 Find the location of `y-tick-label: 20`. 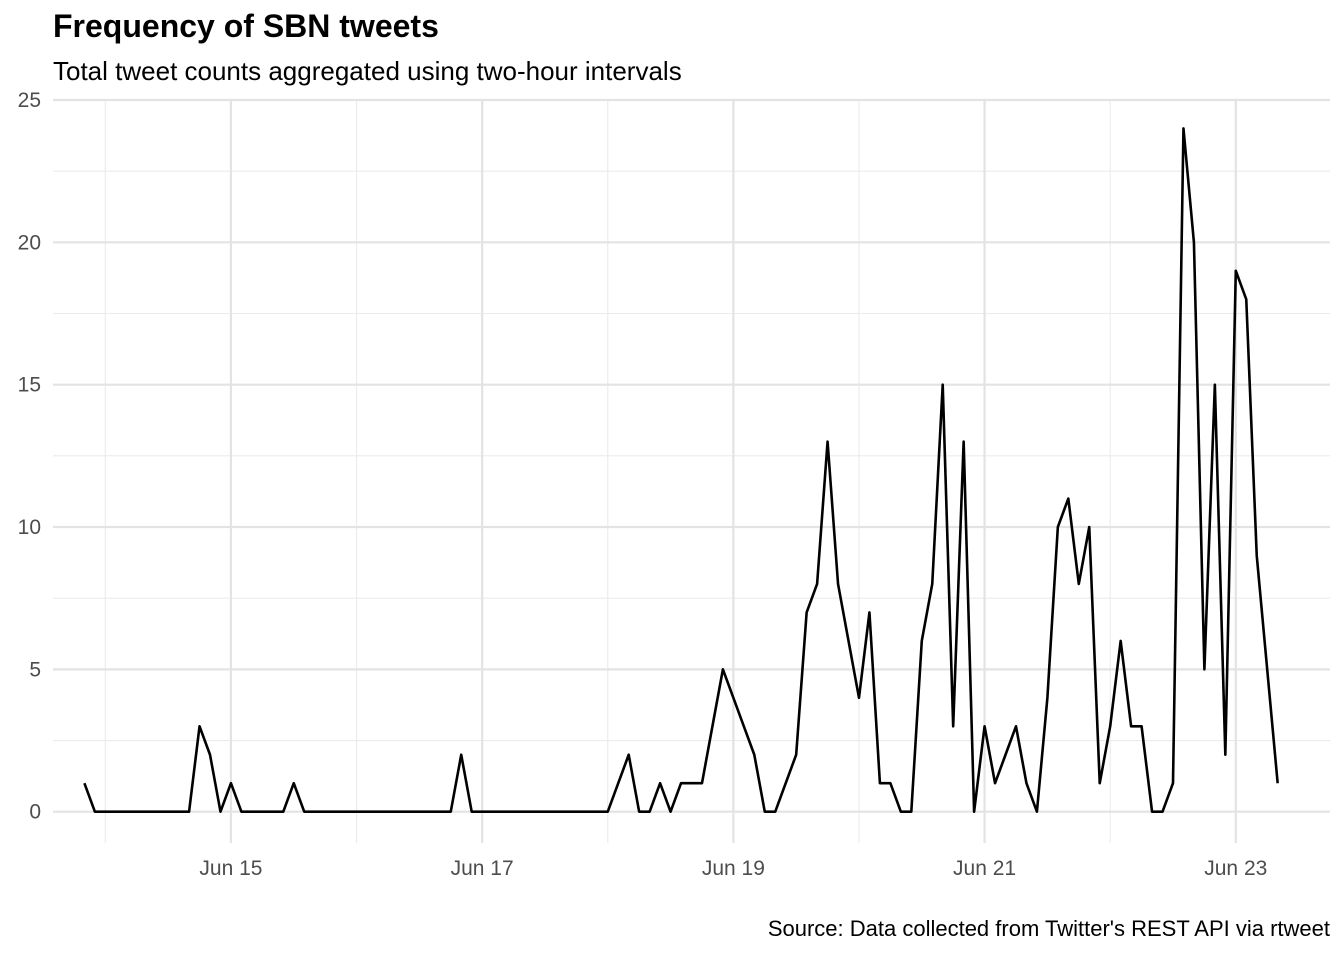

y-tick-label: 20 is located at coordinates (29, 242).